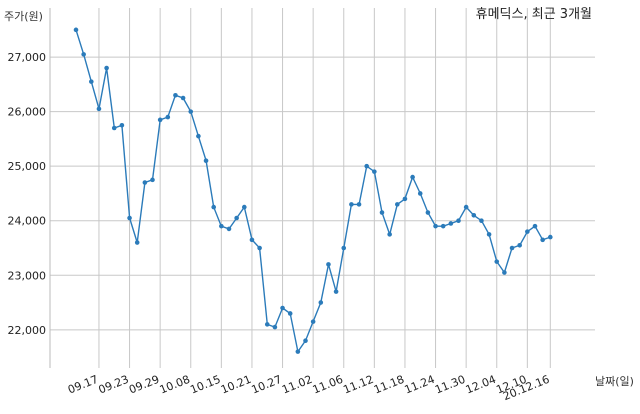 Image resolution: width=640 pixels, height=414 pixels. What do you see at coordinates (450, 385) in the screenshot?
I see `x-tick-label: 11.30` at bounding box center [450, 385].